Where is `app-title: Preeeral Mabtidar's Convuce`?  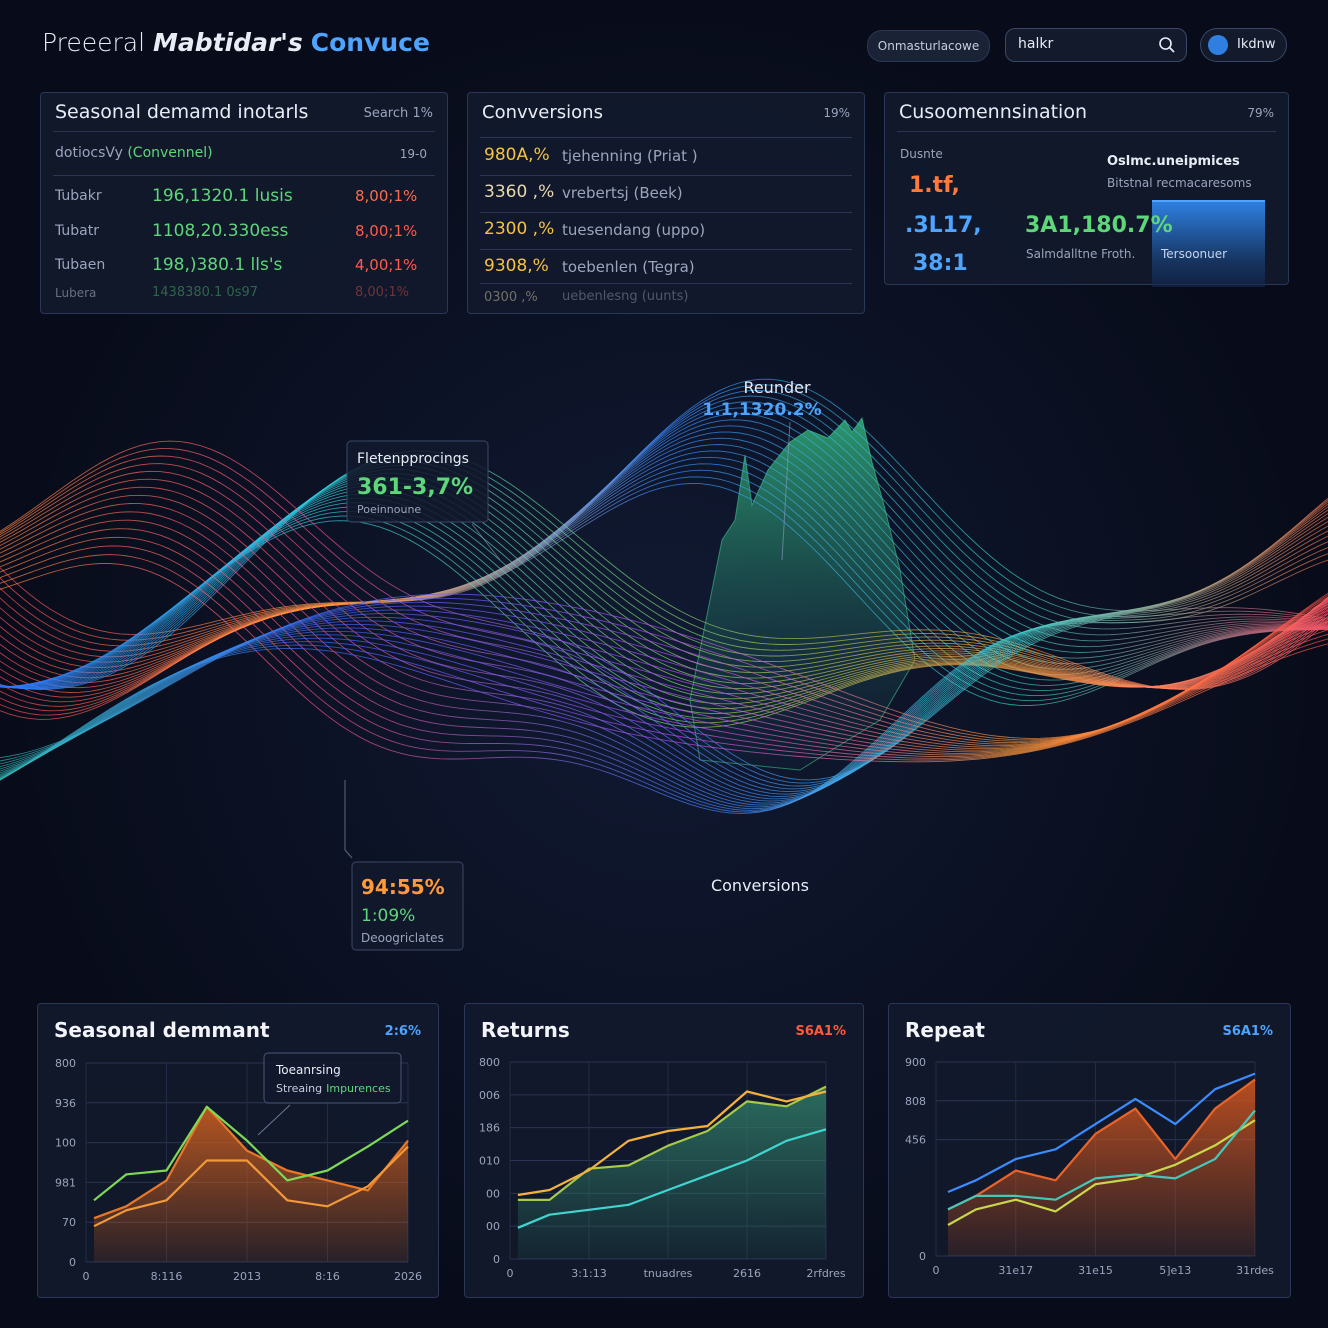 app-title: Preeeral Mabtidar's Convuce is located at coordinates (236, 42).